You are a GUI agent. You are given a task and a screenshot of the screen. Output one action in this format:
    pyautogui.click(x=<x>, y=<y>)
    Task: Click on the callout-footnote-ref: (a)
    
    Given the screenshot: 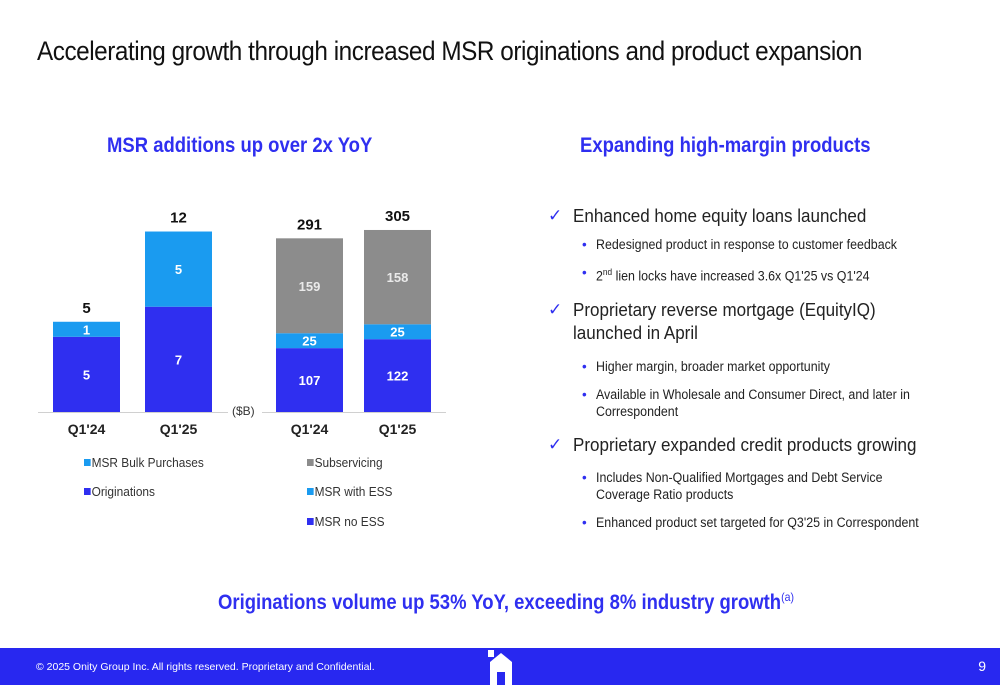 What is the action you would take?
    pyautogui.click(x=787, y=597)
    